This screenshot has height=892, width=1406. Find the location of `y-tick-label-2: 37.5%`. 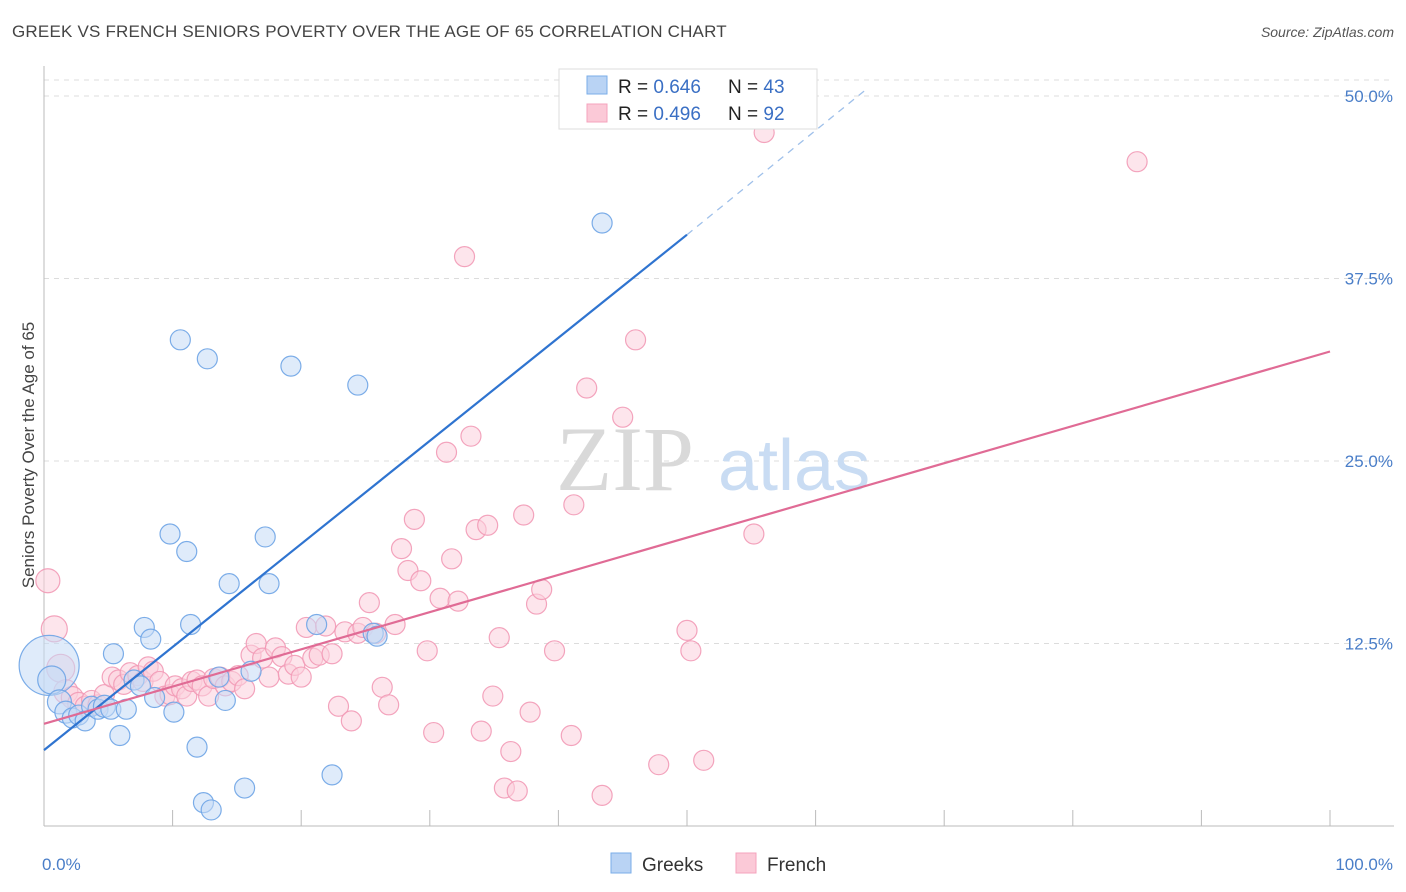

y-tick-label-2: 37.5% is located at coordinates (1369, 279).